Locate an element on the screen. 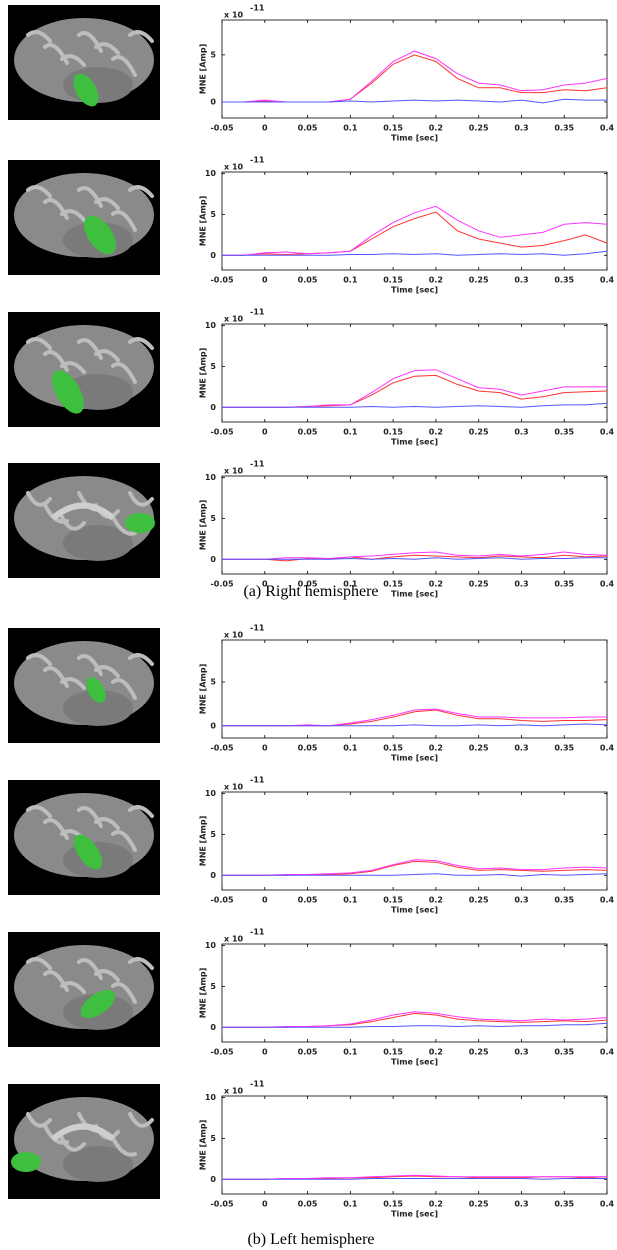 The width and height of the screenshot is (617, 1250). caption: (b) Left hemisphere is located at coordinates (310, 1239).